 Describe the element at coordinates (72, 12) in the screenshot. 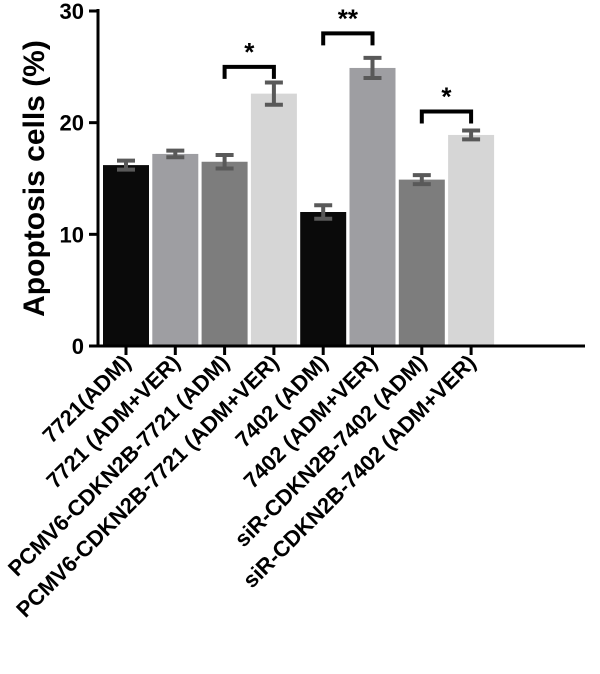

I see `y-tick-label: 30` at that location.